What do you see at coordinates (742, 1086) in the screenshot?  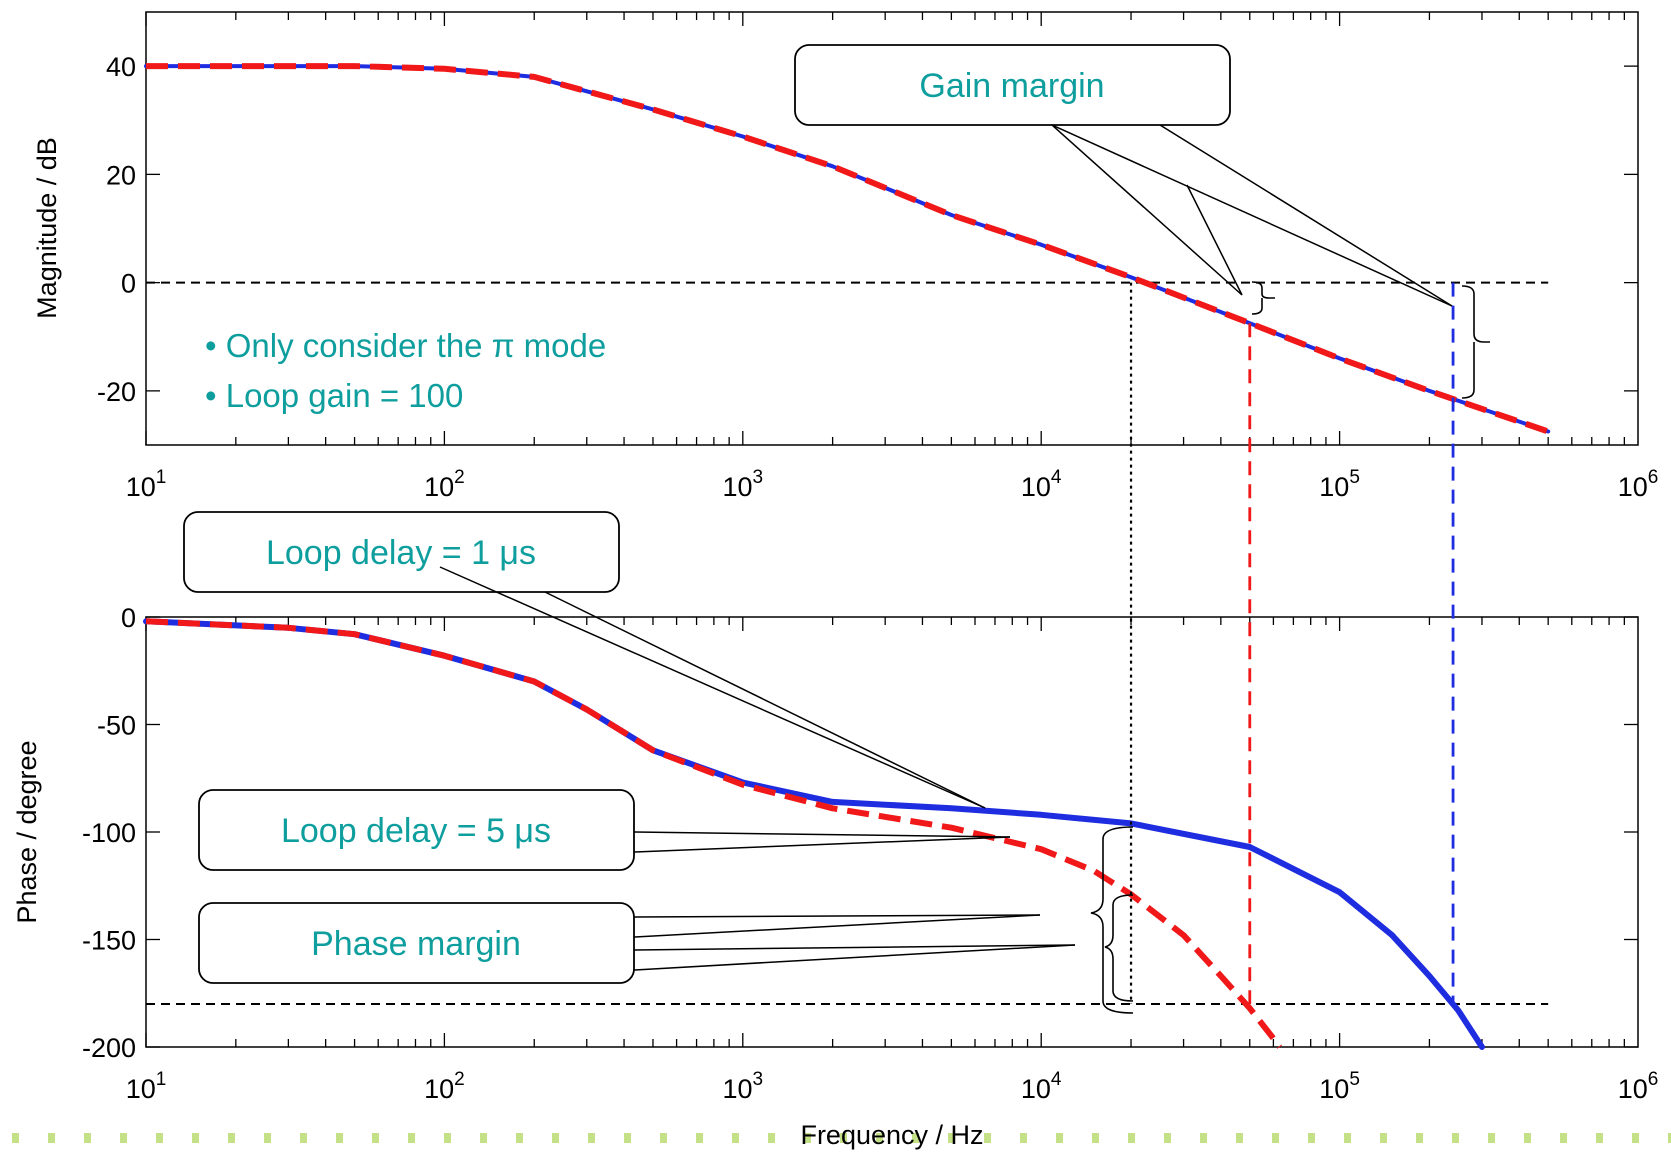 I see `phase-x-tick-label: 10³` at bounding box center [742, 1086].